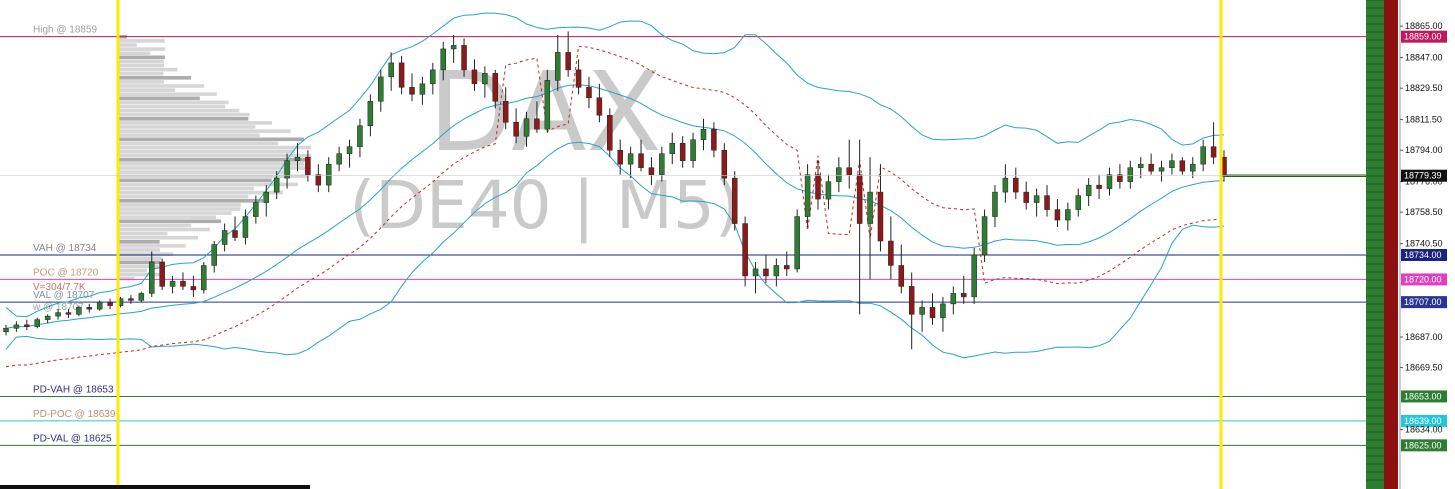  What do you see at coordinates (1424, 26) in the screenshot?
I see `price-tick-label: 18865.00` at bounding box center [1424, 26].